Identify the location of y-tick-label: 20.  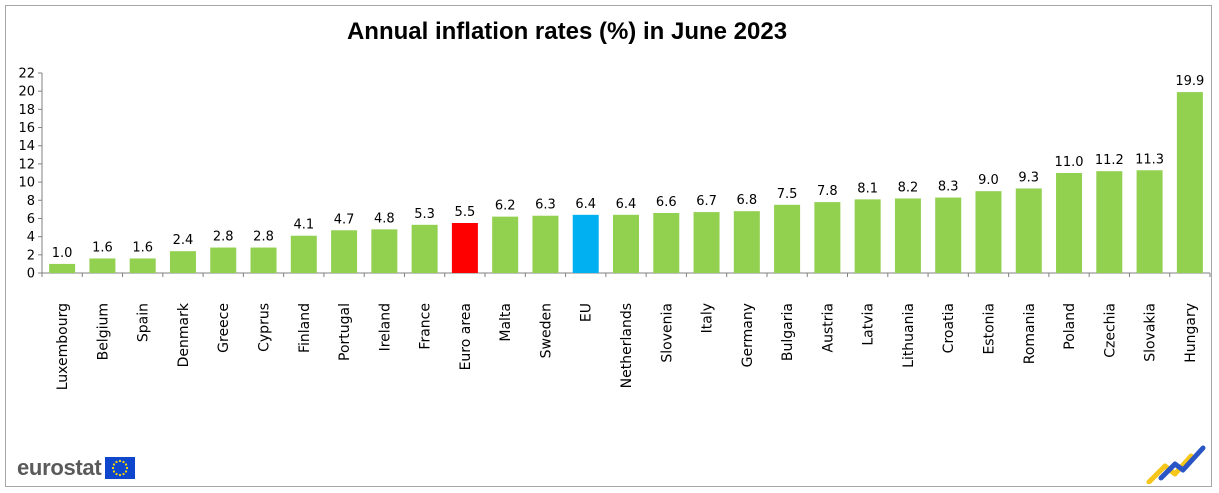
(26, 92).